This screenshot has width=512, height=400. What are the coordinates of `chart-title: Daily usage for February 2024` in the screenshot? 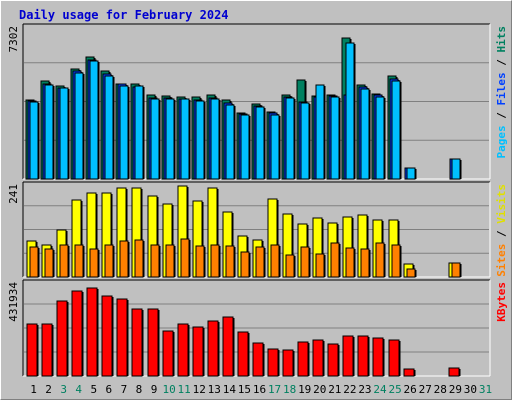 It's located at (124, 15).